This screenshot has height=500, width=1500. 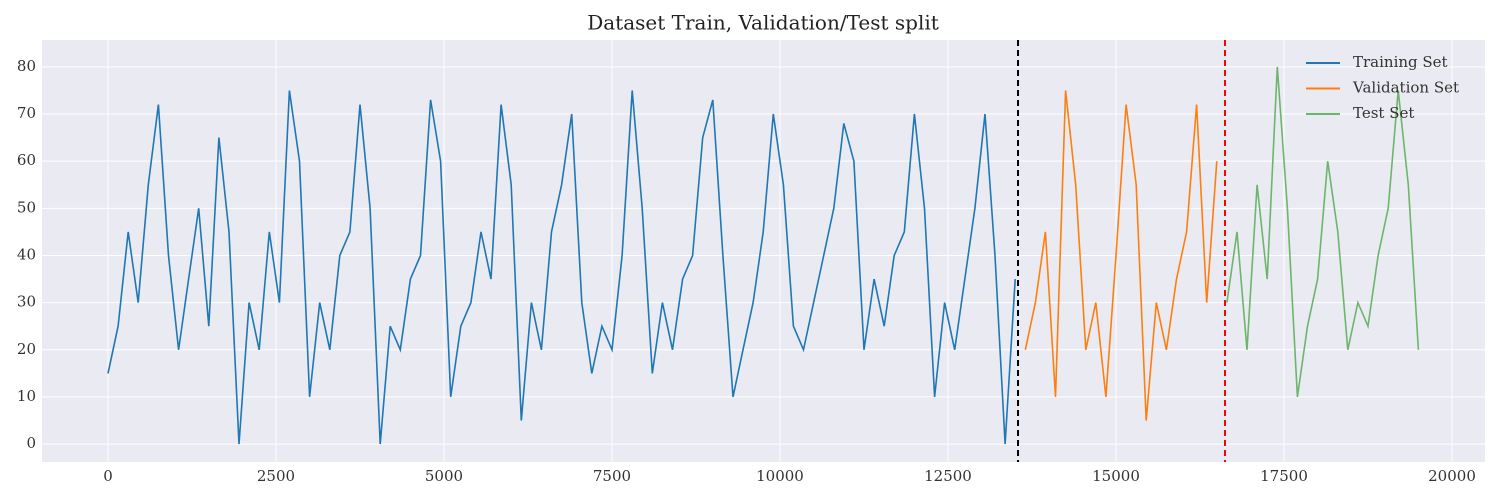 I want to click on x-tick-label: 15000, so click(x=1116, y=476).